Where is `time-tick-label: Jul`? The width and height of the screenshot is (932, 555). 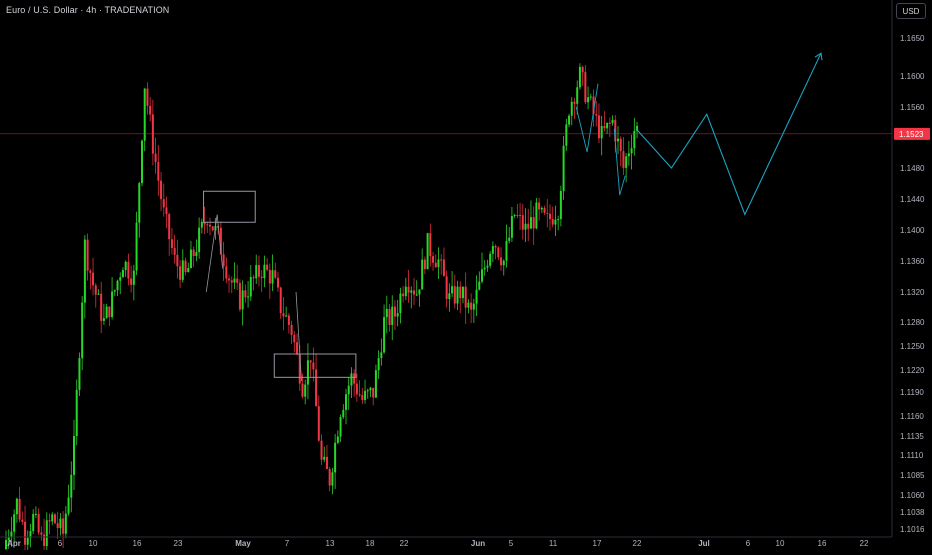
time-tick-label: Jul is located at coordinates (704, 543).